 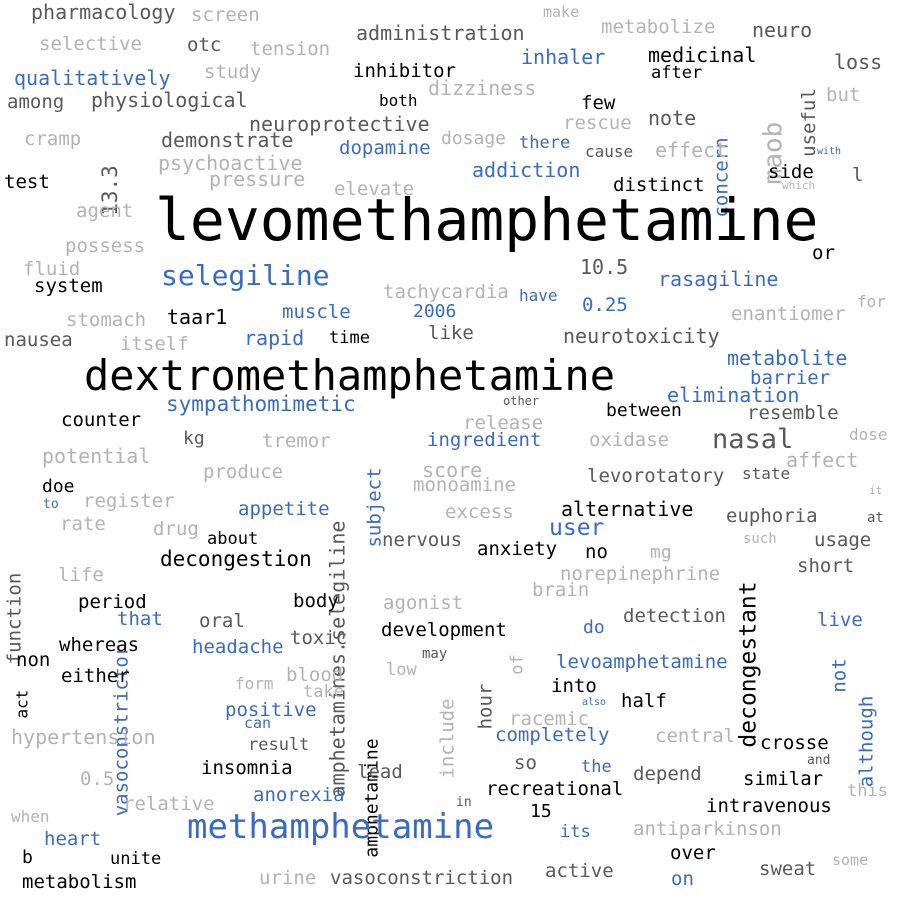 I want to click on word-few: few, so click(x=598, y=103).